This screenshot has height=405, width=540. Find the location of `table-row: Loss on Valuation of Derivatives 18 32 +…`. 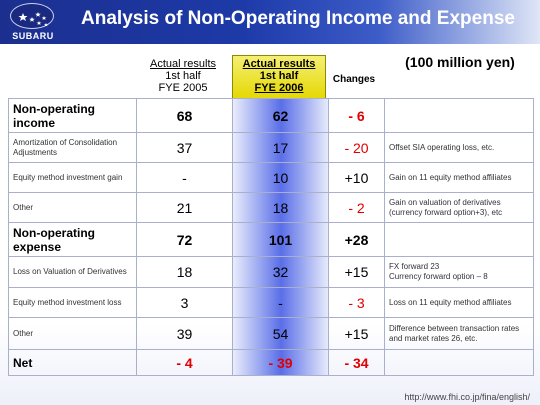

table-row: Loss on Valuation of Derivatives 18 32 +… is located at coordinates (271, 272).